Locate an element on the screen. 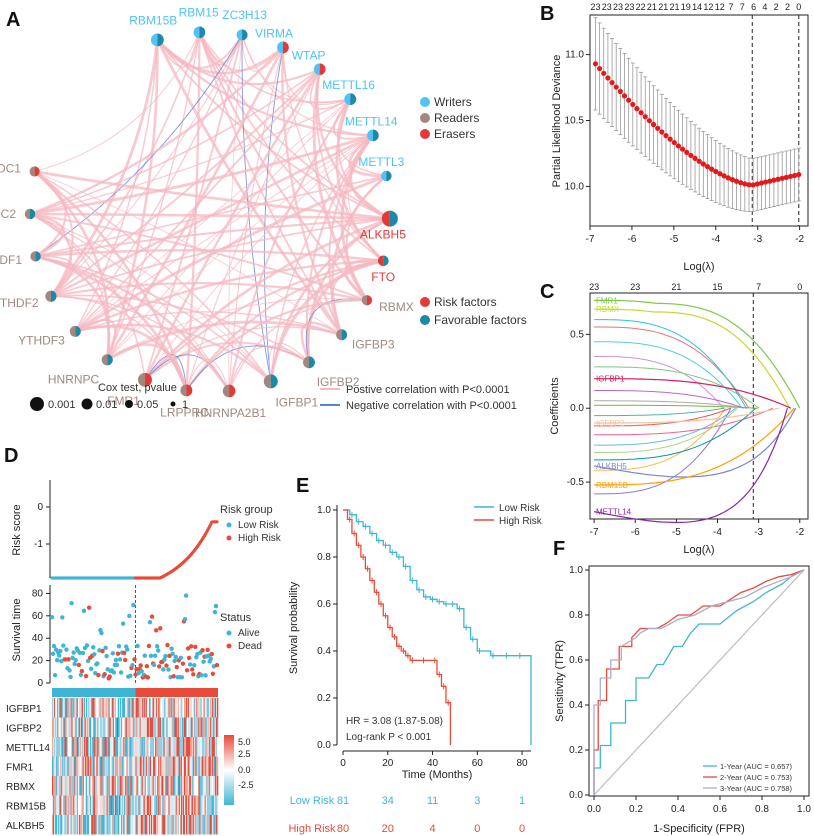  node-label-hnrnpa2b1: HNRNPA2B1 is located at coordinates (230, 413).